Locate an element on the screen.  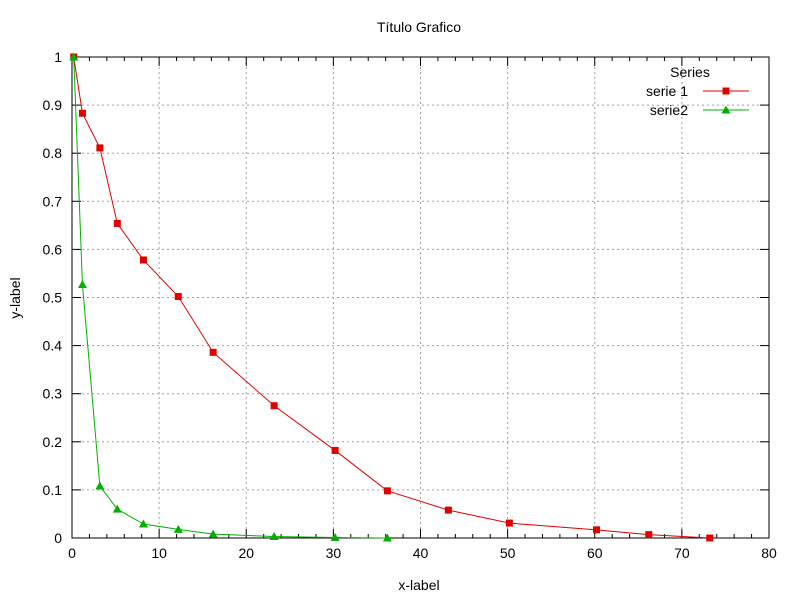
legend-label: serie 1 is located at coordinates (667, 91).